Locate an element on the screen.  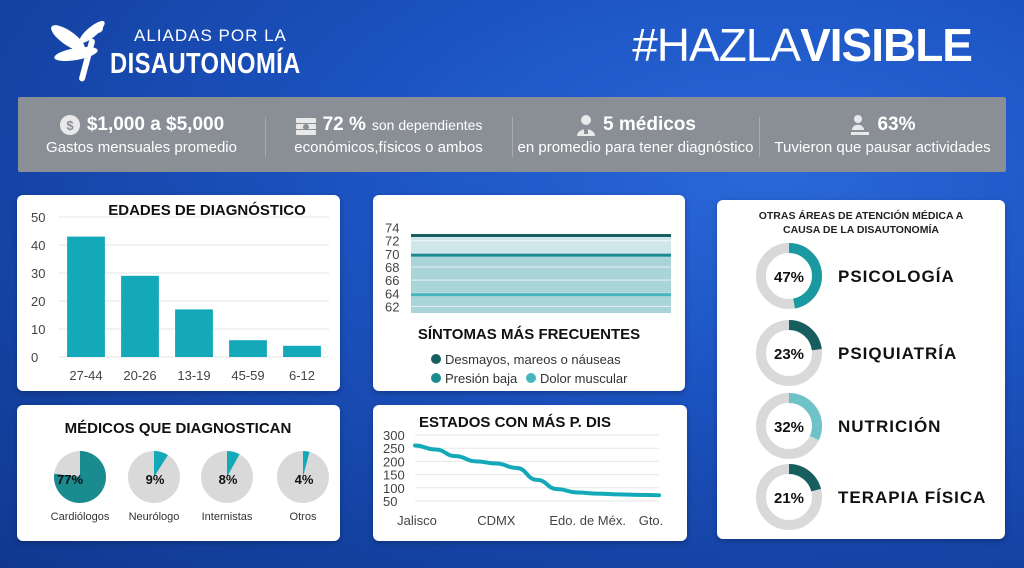
hashtag-title: #HAZLAVISIBLE is located at coordinates (802, 45).